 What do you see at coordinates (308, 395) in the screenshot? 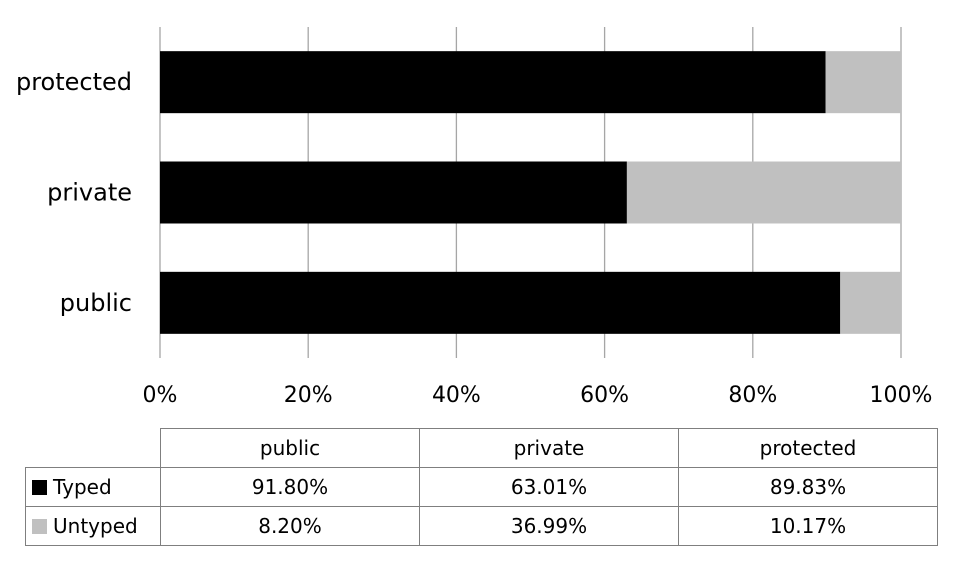
I see `x-tick-label: 20%` at bounding box center [308, 395].